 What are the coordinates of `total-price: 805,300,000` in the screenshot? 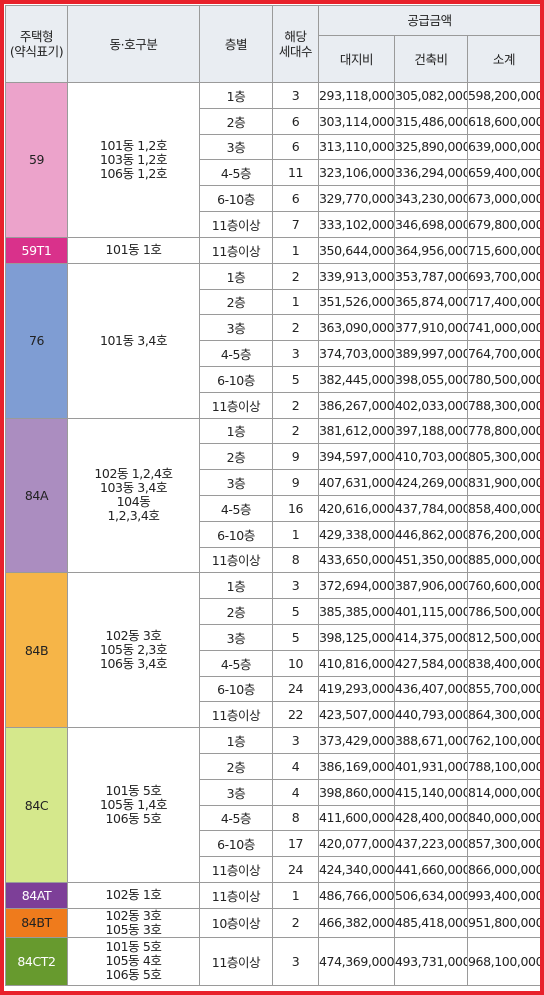 It's located at (503, 457).